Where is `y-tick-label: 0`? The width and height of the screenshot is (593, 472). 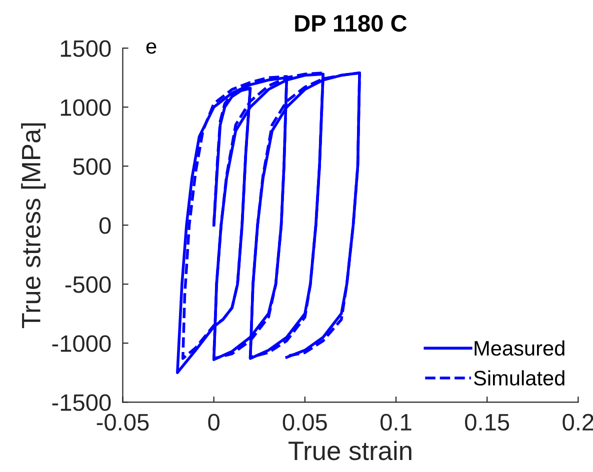
y-tick-label: 0 is located at coordinates (105, 225).